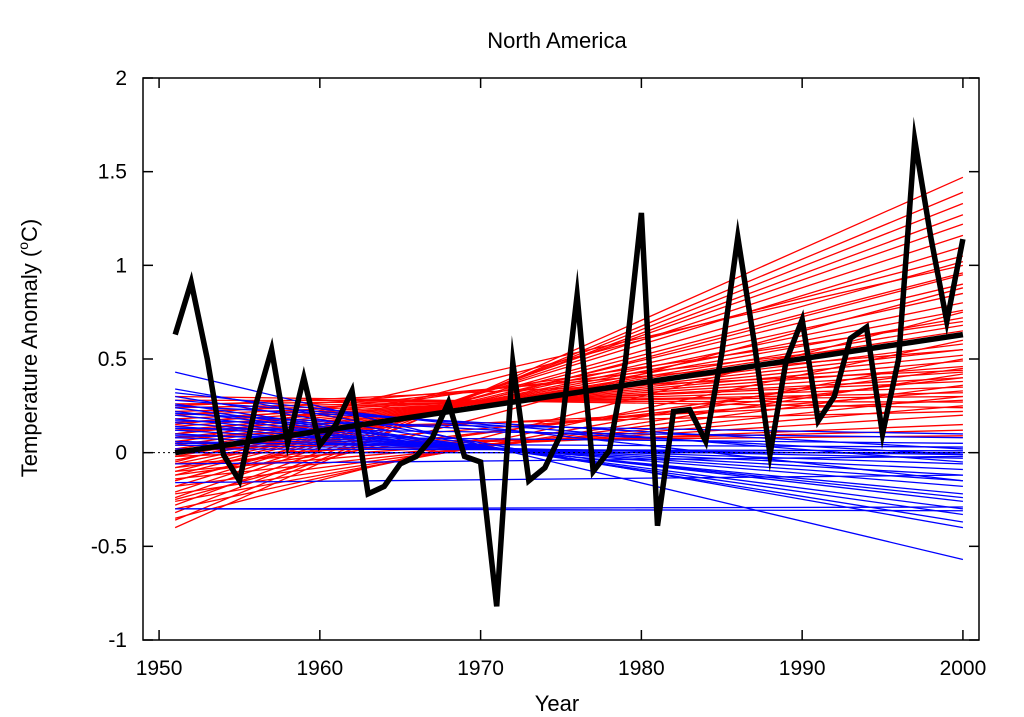 Image resolution: width=1024 pixels, height=717 pixels. I want to click on y-axis-title-main: Temperature Anomaly (, so click(29, 363).